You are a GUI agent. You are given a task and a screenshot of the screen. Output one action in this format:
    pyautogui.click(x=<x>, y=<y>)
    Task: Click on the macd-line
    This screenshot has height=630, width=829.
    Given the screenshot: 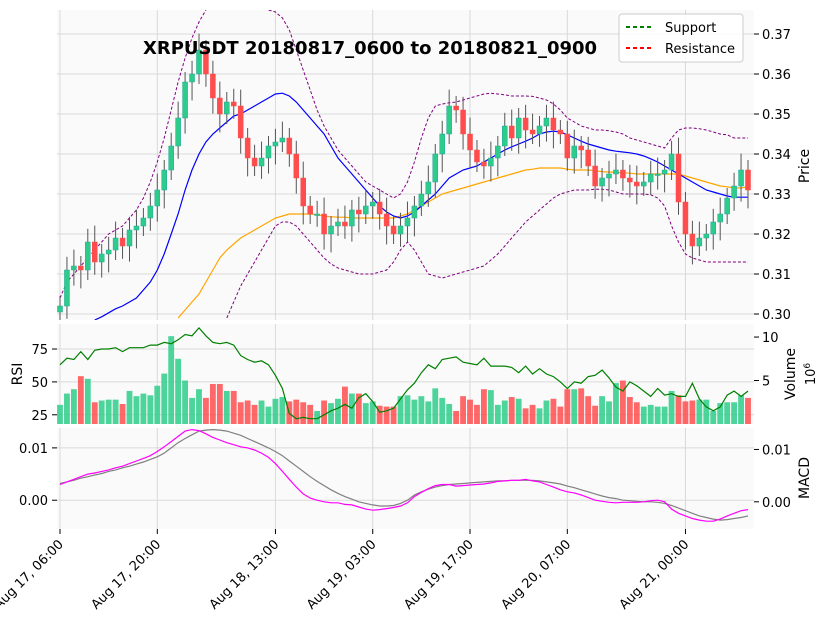 What is the action you would take?
    pyautogui.click(x=404, y=475)
    